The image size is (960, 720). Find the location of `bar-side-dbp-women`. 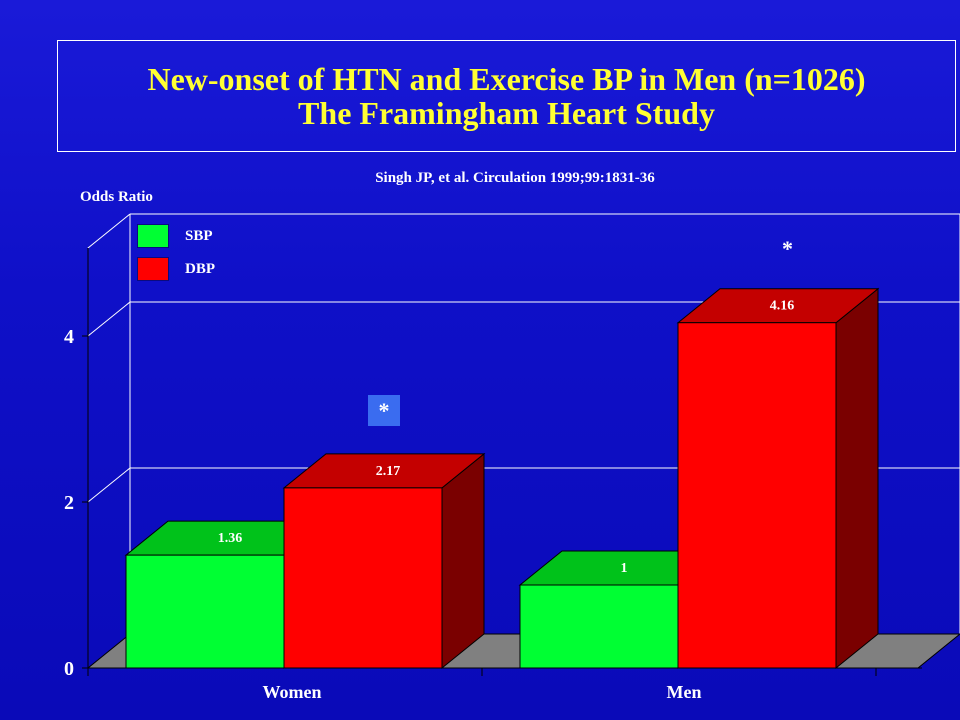

bar-side-dbp-women is located at coordinates (463, 561).